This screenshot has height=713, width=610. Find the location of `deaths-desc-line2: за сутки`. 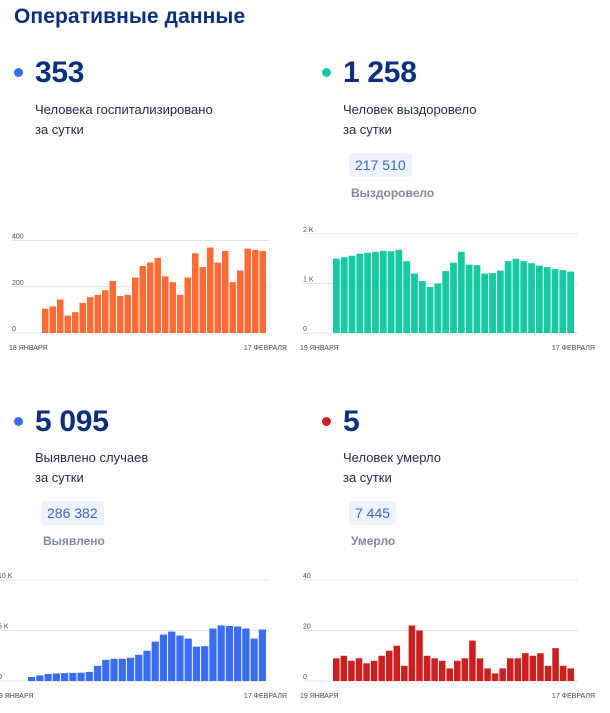

deaths-desc-line2: за сутки is located at coordinates (367, 477).